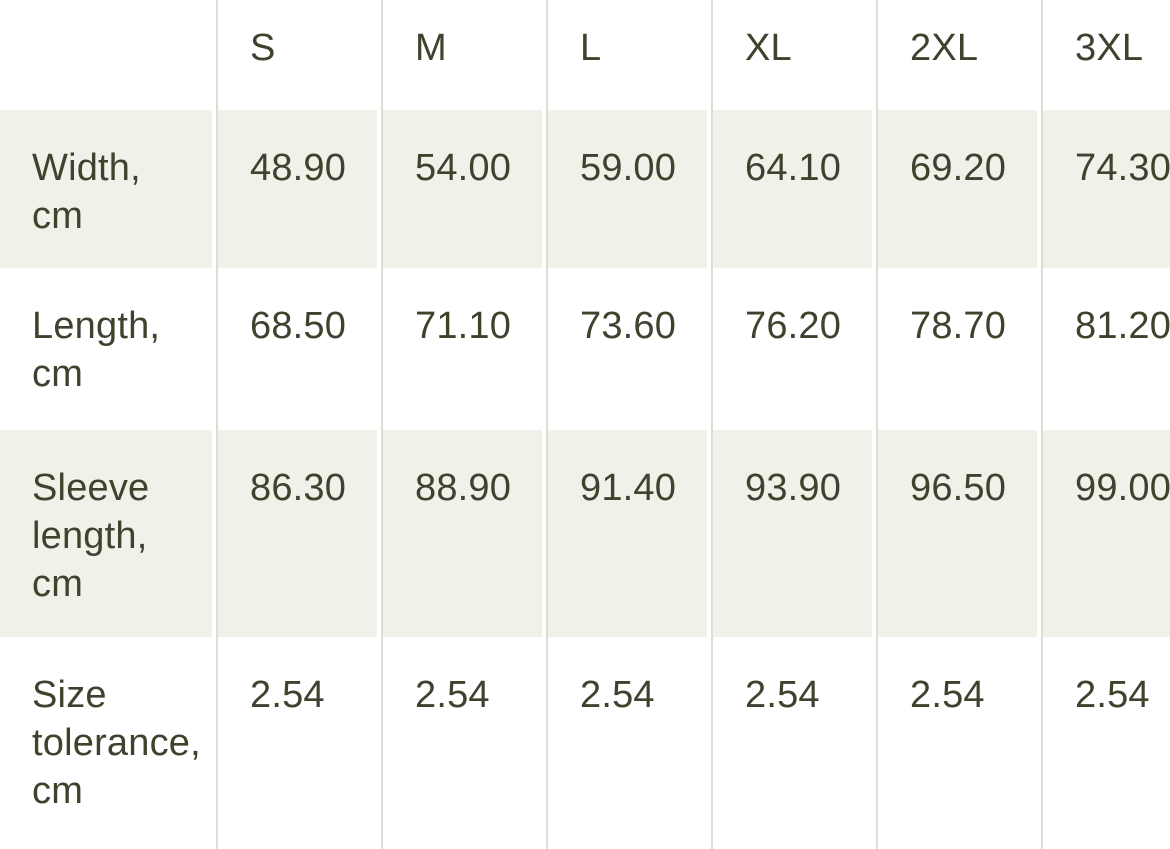 This screenshot has width=1170, height=849. I want to click on table-cell: 91.40, so click(628, 533).